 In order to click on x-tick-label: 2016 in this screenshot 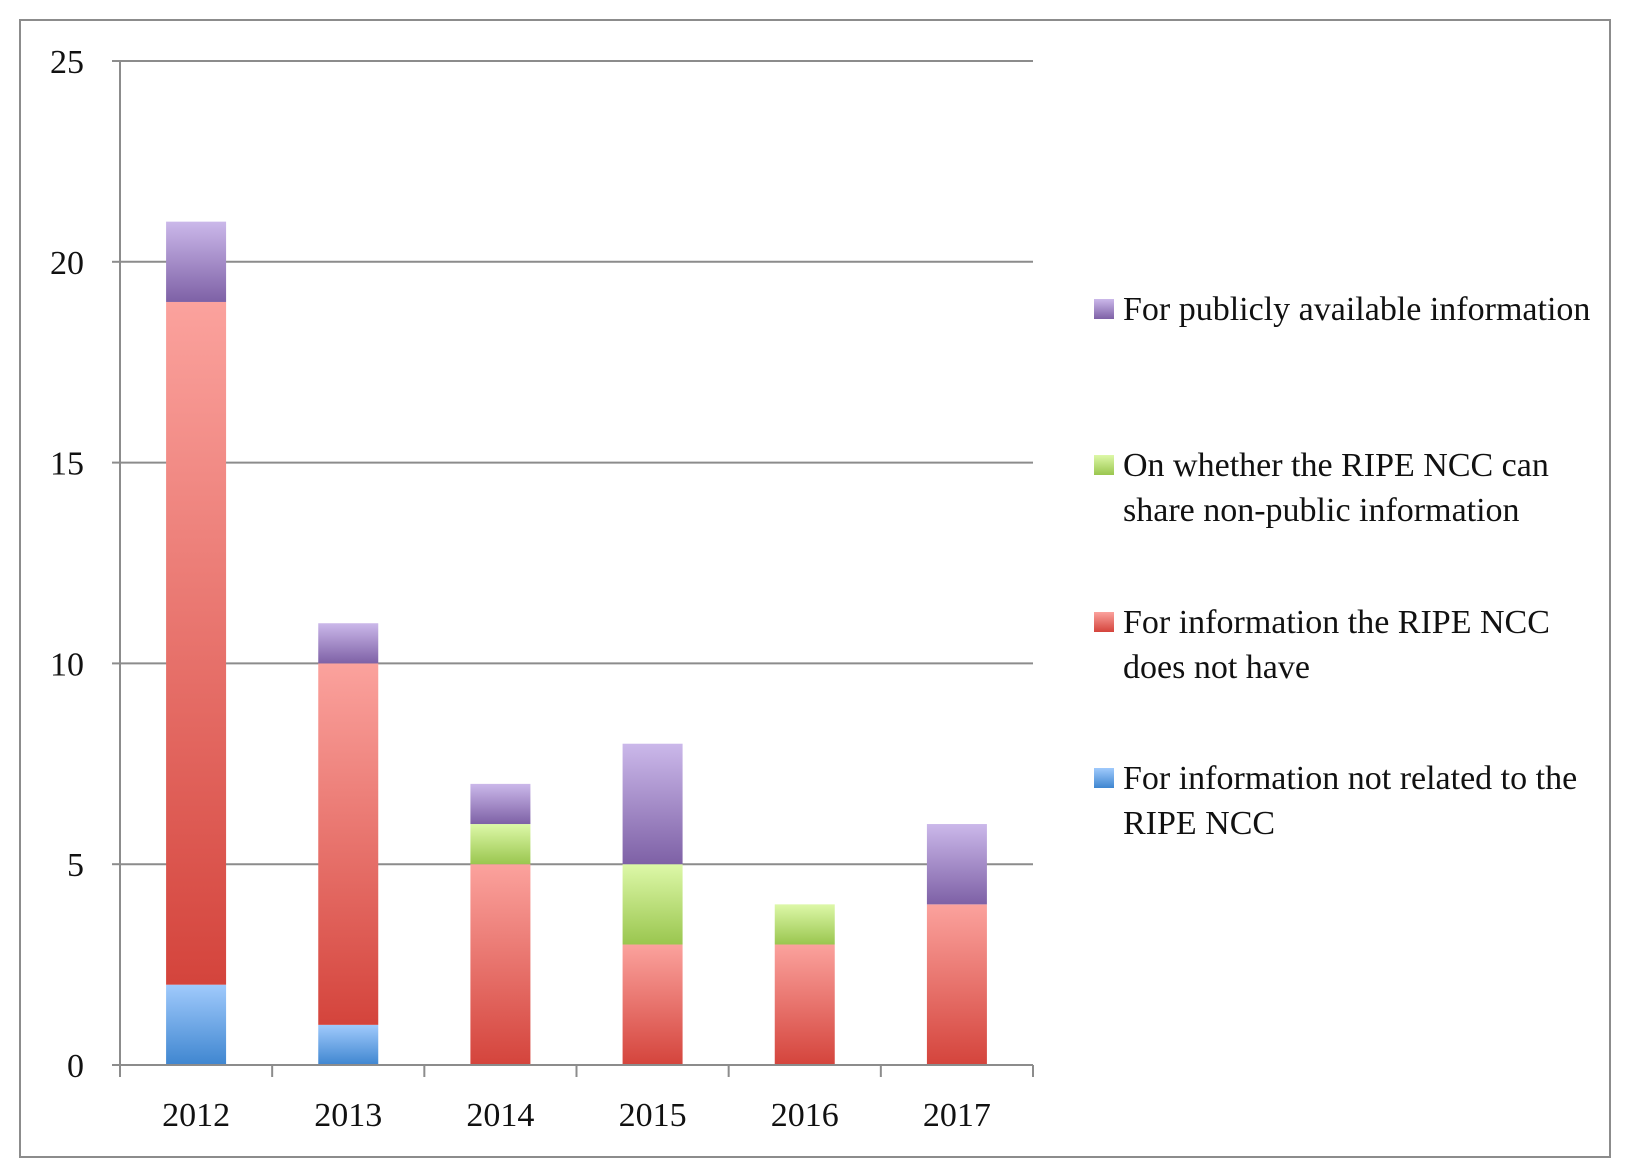, I will do `click(805, 1115)`.